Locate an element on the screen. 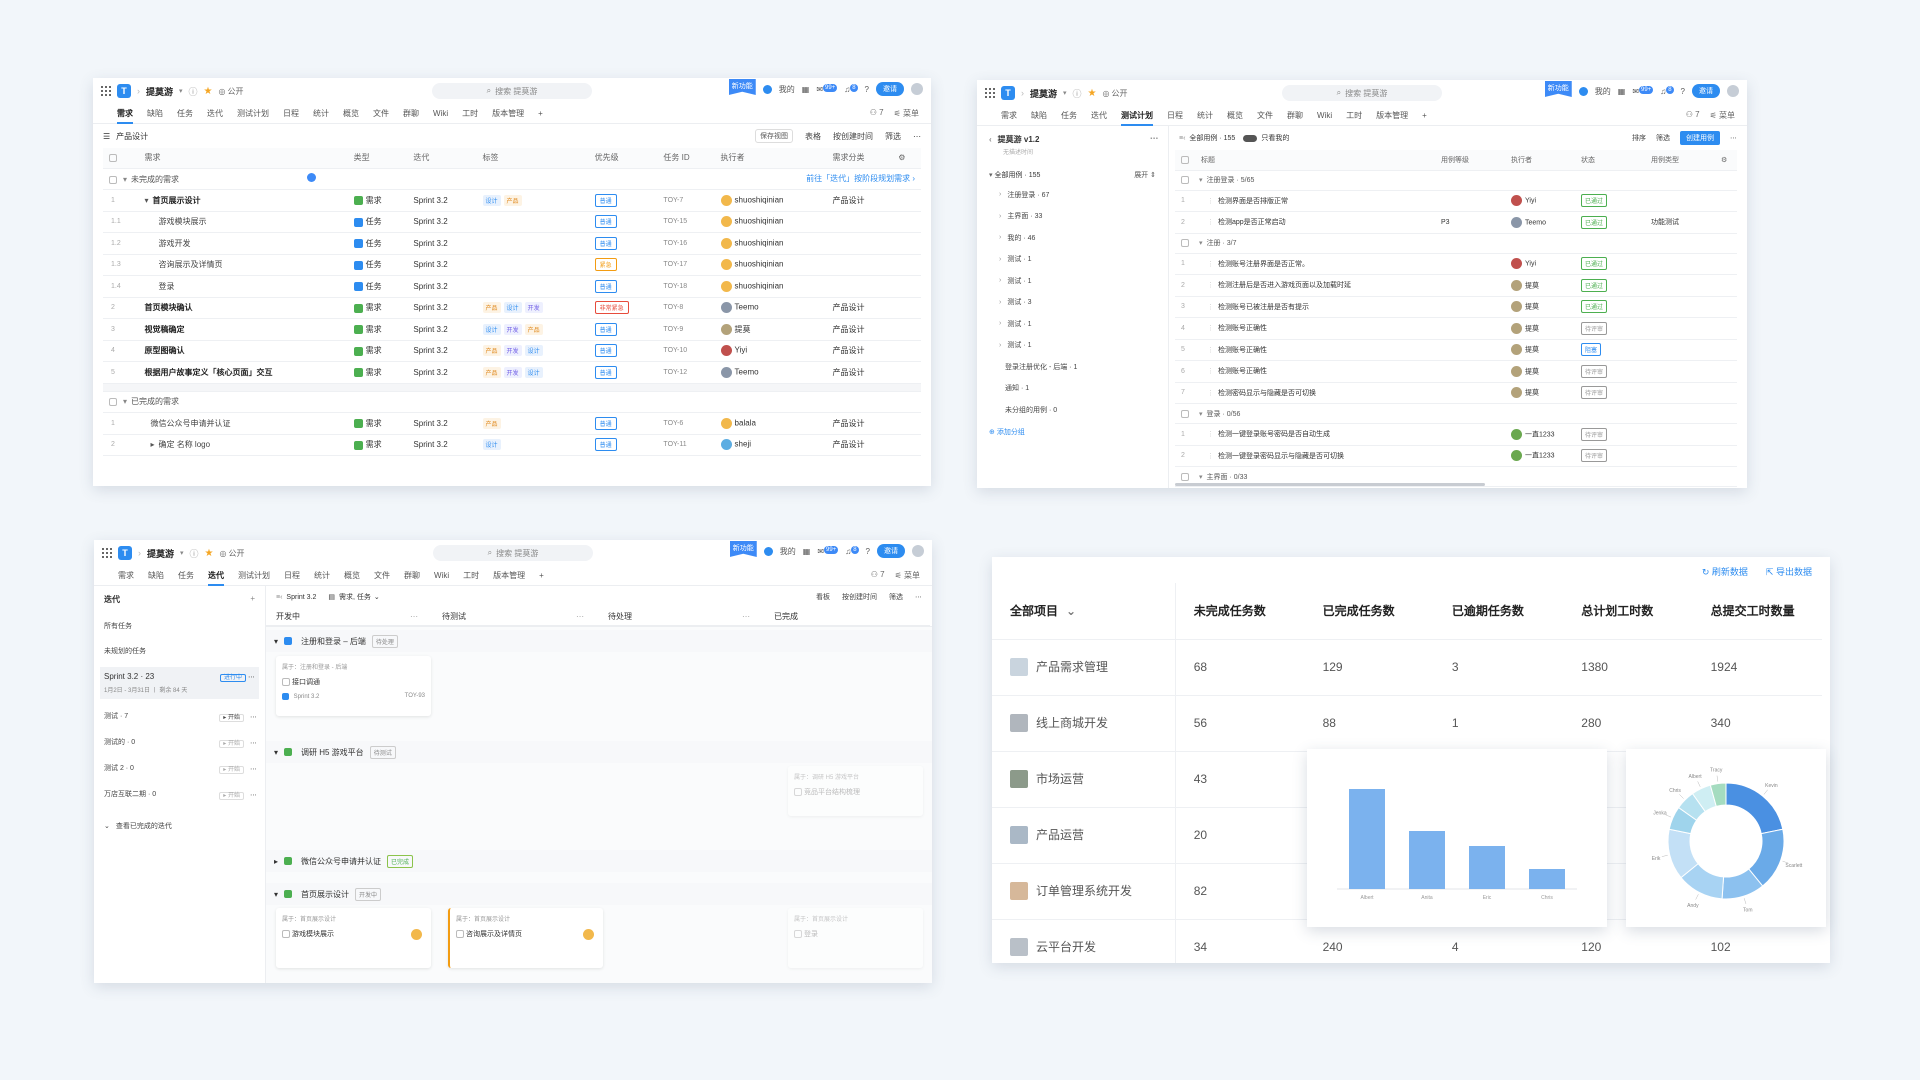 This screenshot has height=1080, width=1920. status-cell: 已通过 is located at coordinates (1610, 285).